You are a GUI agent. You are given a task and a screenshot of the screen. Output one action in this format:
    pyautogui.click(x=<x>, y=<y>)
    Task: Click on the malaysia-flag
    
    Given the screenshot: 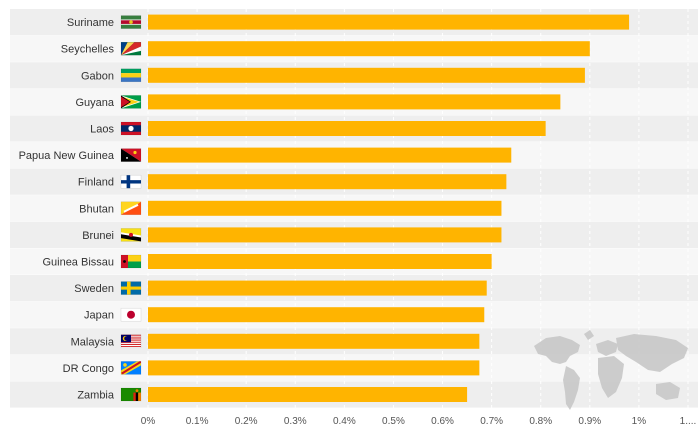 What is the action you would take?
    pyautogui.click(x=131, y=341)
    